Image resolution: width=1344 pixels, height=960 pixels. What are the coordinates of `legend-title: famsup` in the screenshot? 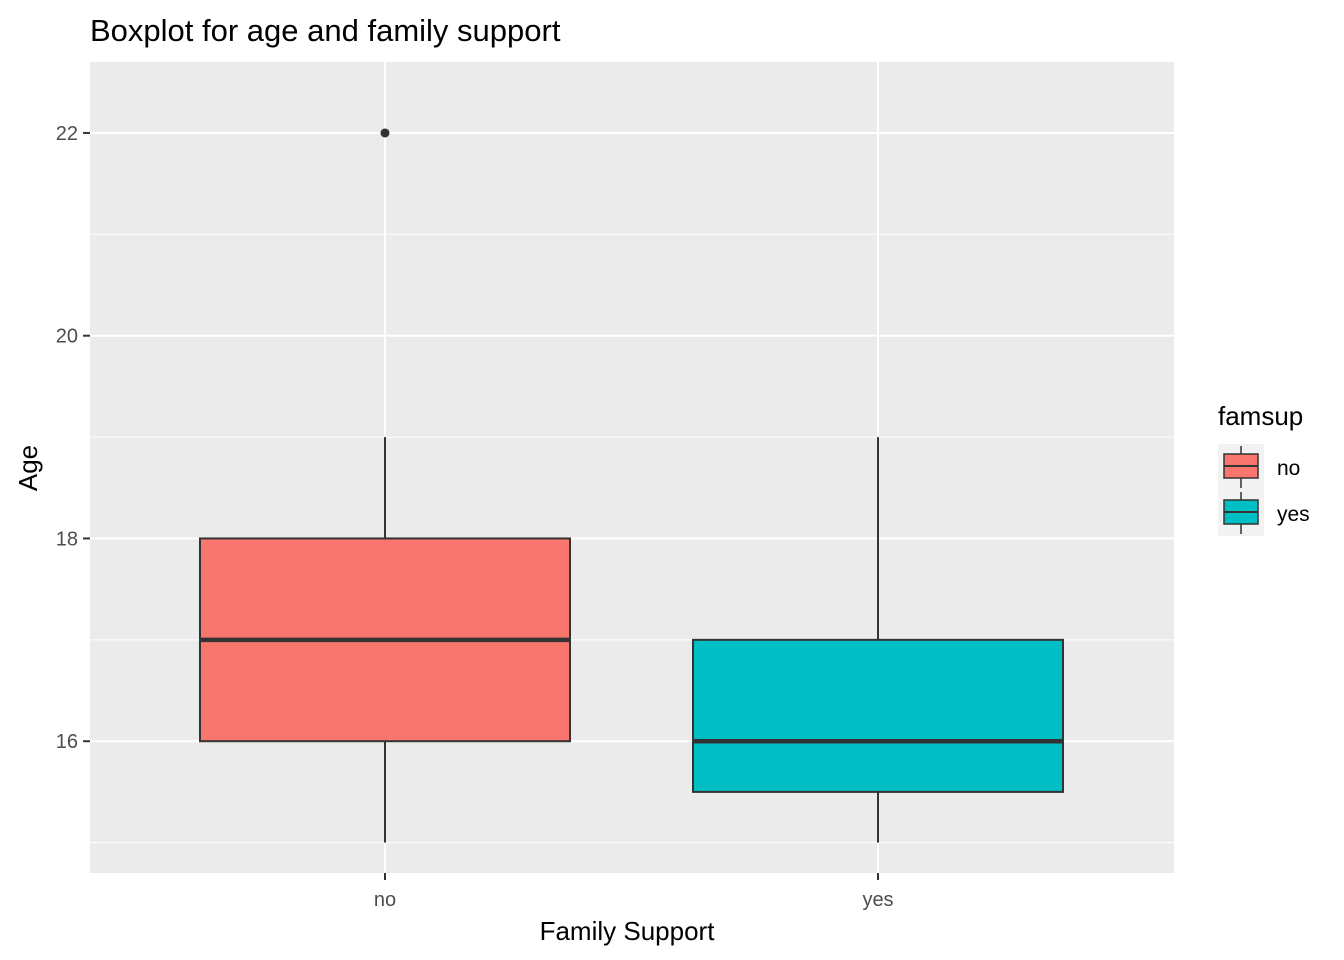 It's located at (1260, 416).